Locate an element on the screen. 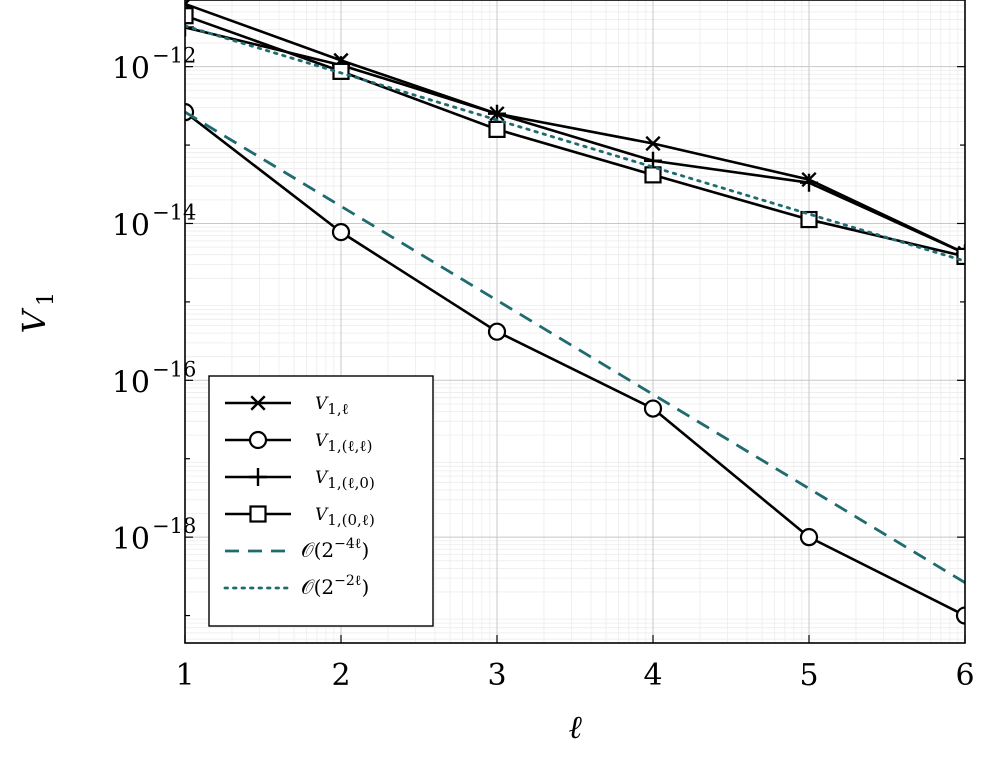 This screenshot has width=997, height=757. x-tick-label: 3 is located at coordinates (496, 675).